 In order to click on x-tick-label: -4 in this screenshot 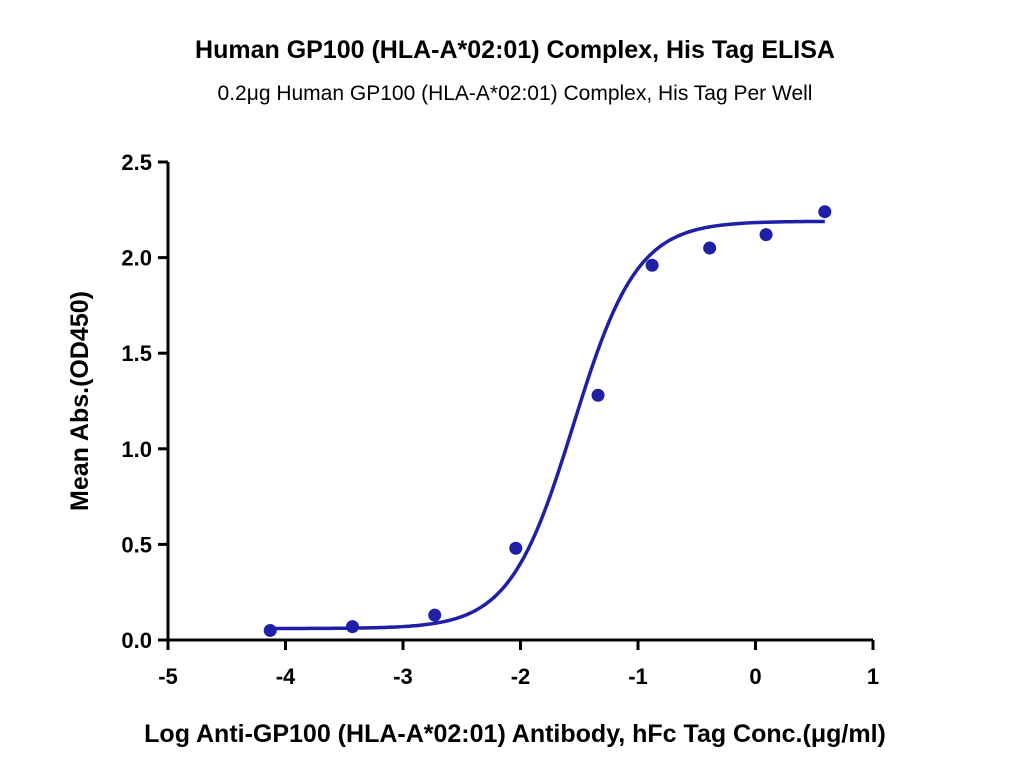, I will do `click(286, 676)`.